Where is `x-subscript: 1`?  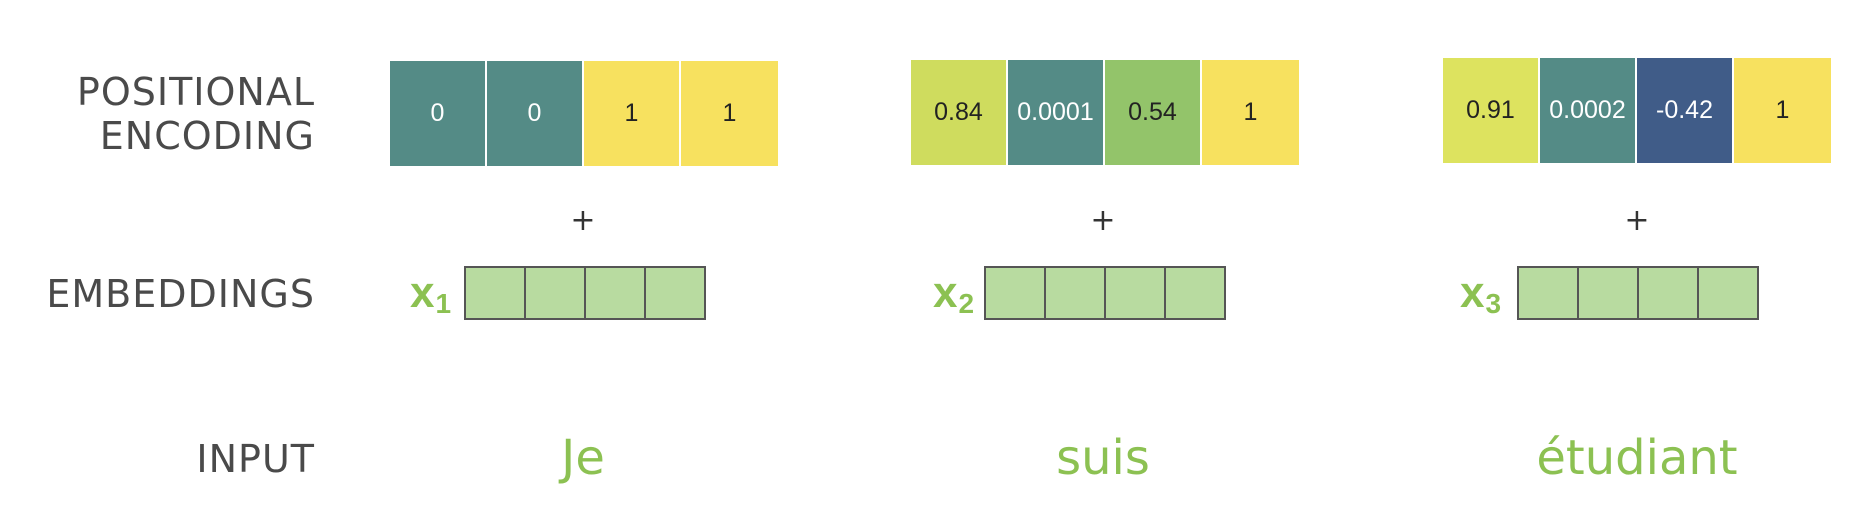 x-subscript: 1 is located at coordinates (443, 303).